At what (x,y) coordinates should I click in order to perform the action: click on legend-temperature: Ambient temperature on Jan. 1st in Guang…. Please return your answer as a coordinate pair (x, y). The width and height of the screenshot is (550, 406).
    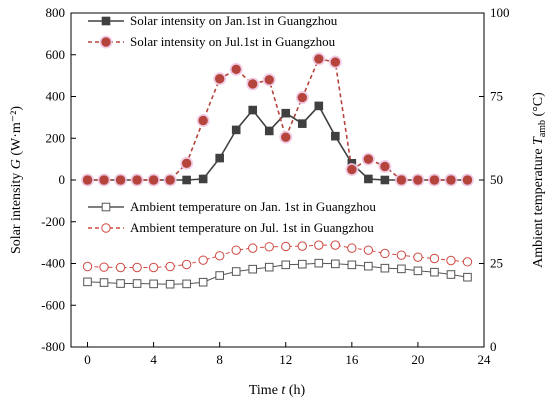
    Looking at the image, I should click on (232, 217).